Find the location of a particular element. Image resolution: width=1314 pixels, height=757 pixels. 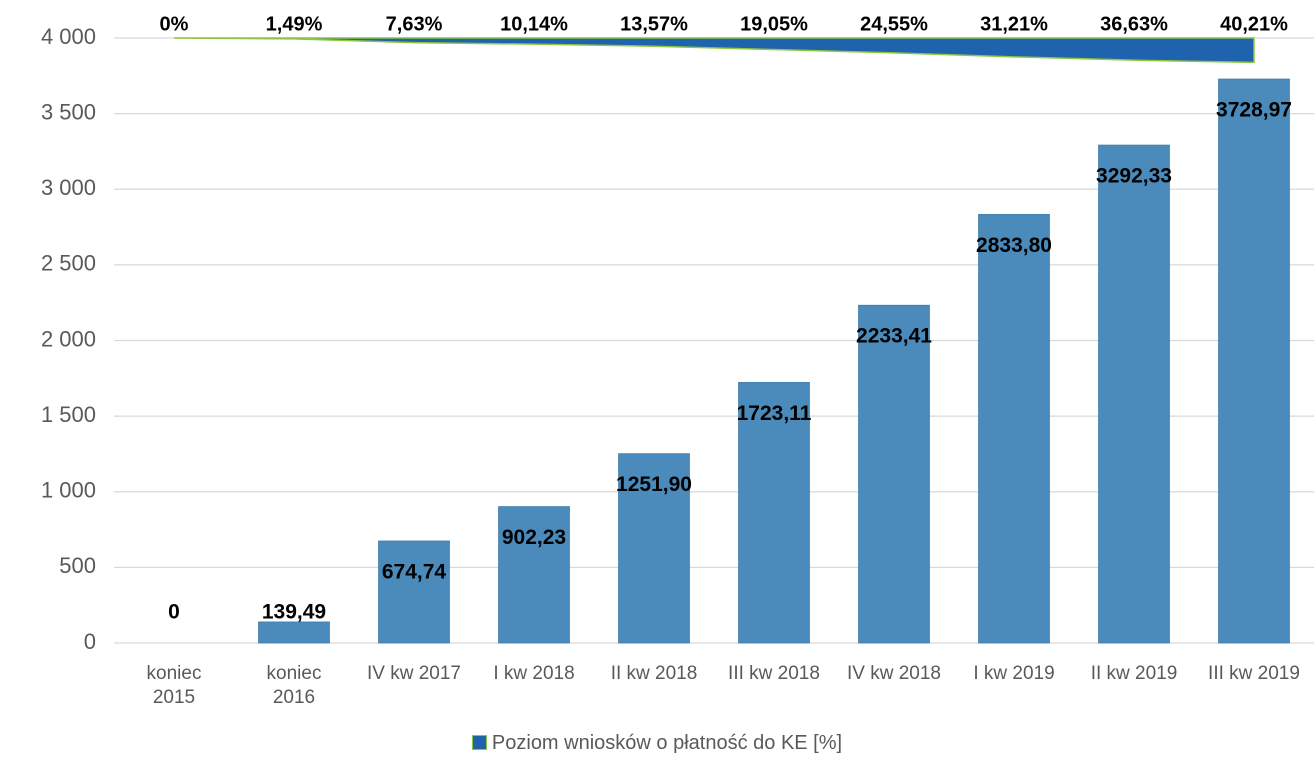

data-label: 3728,97 is located at coordinates (1254, 110).